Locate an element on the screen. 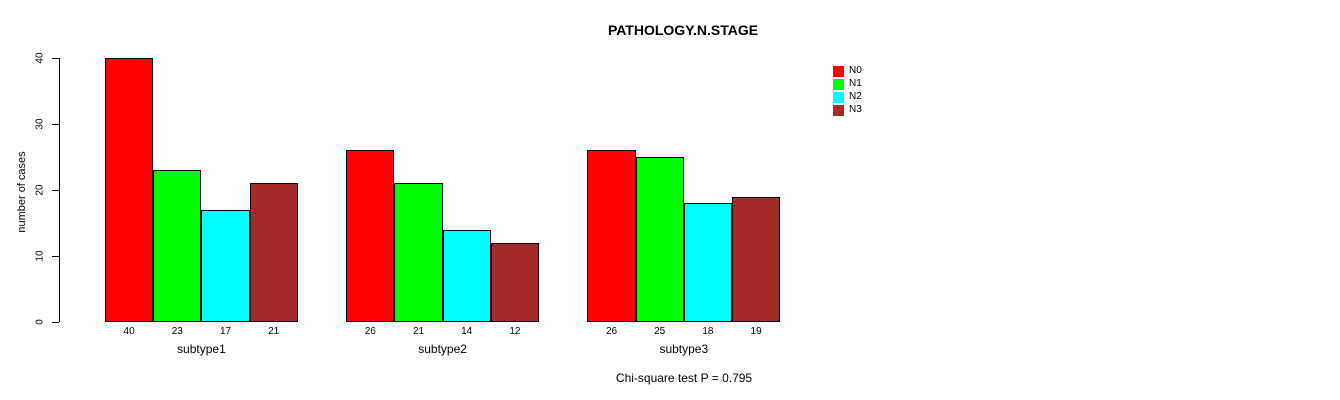 This screenshot has width=1340, height=400. y-tick-label: 40 is located at coordinates (40, 58).